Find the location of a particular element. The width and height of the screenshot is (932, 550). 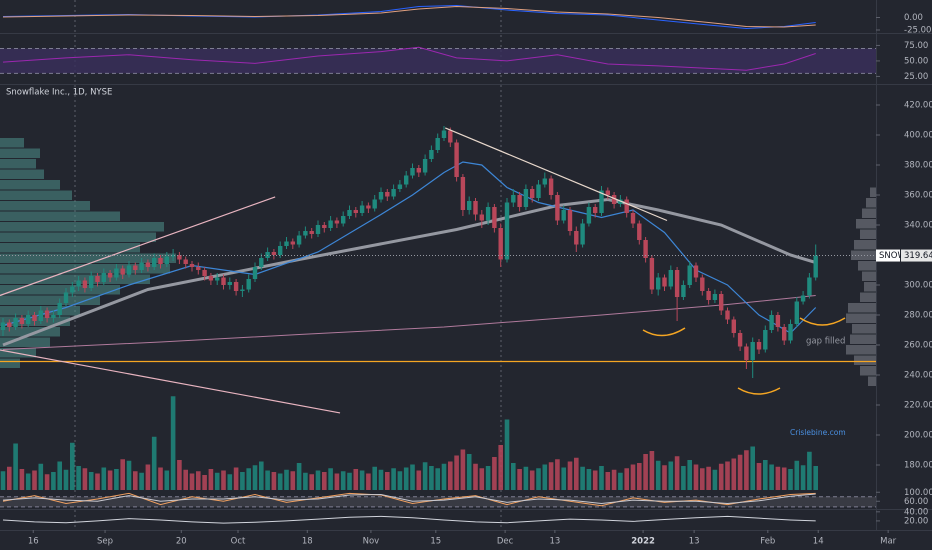

x-tick-label: Mar is located at coordinates (888, 542).